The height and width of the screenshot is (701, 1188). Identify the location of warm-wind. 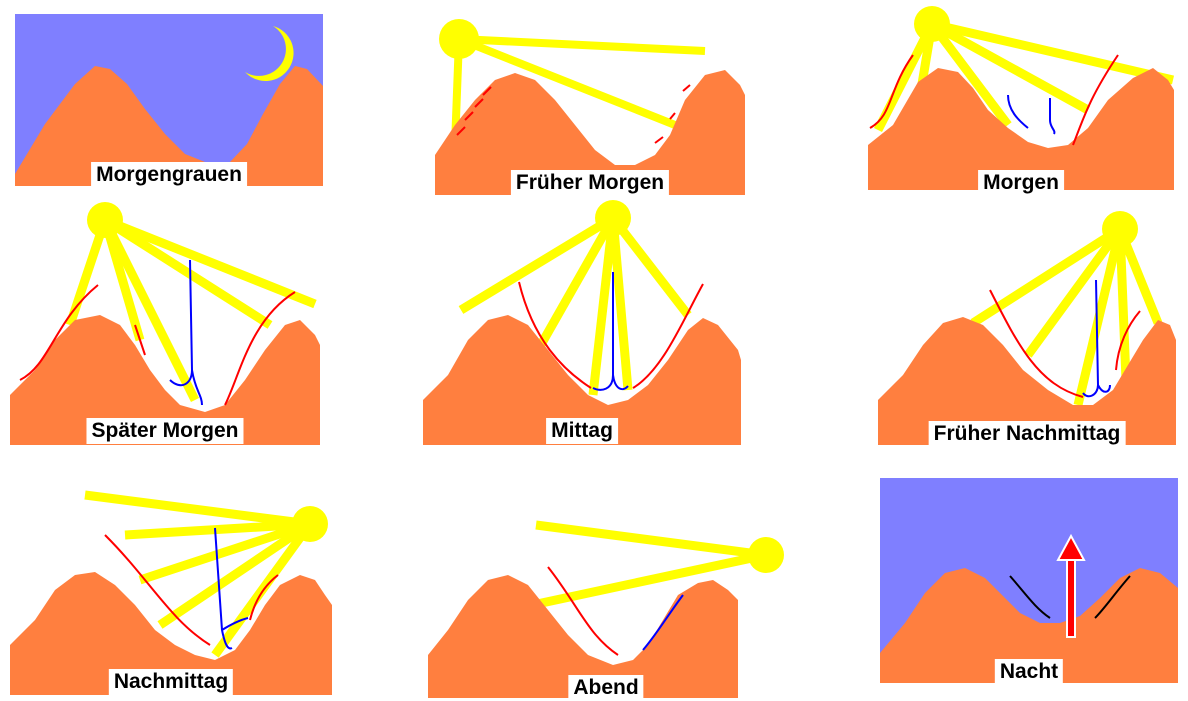
(583, 611).